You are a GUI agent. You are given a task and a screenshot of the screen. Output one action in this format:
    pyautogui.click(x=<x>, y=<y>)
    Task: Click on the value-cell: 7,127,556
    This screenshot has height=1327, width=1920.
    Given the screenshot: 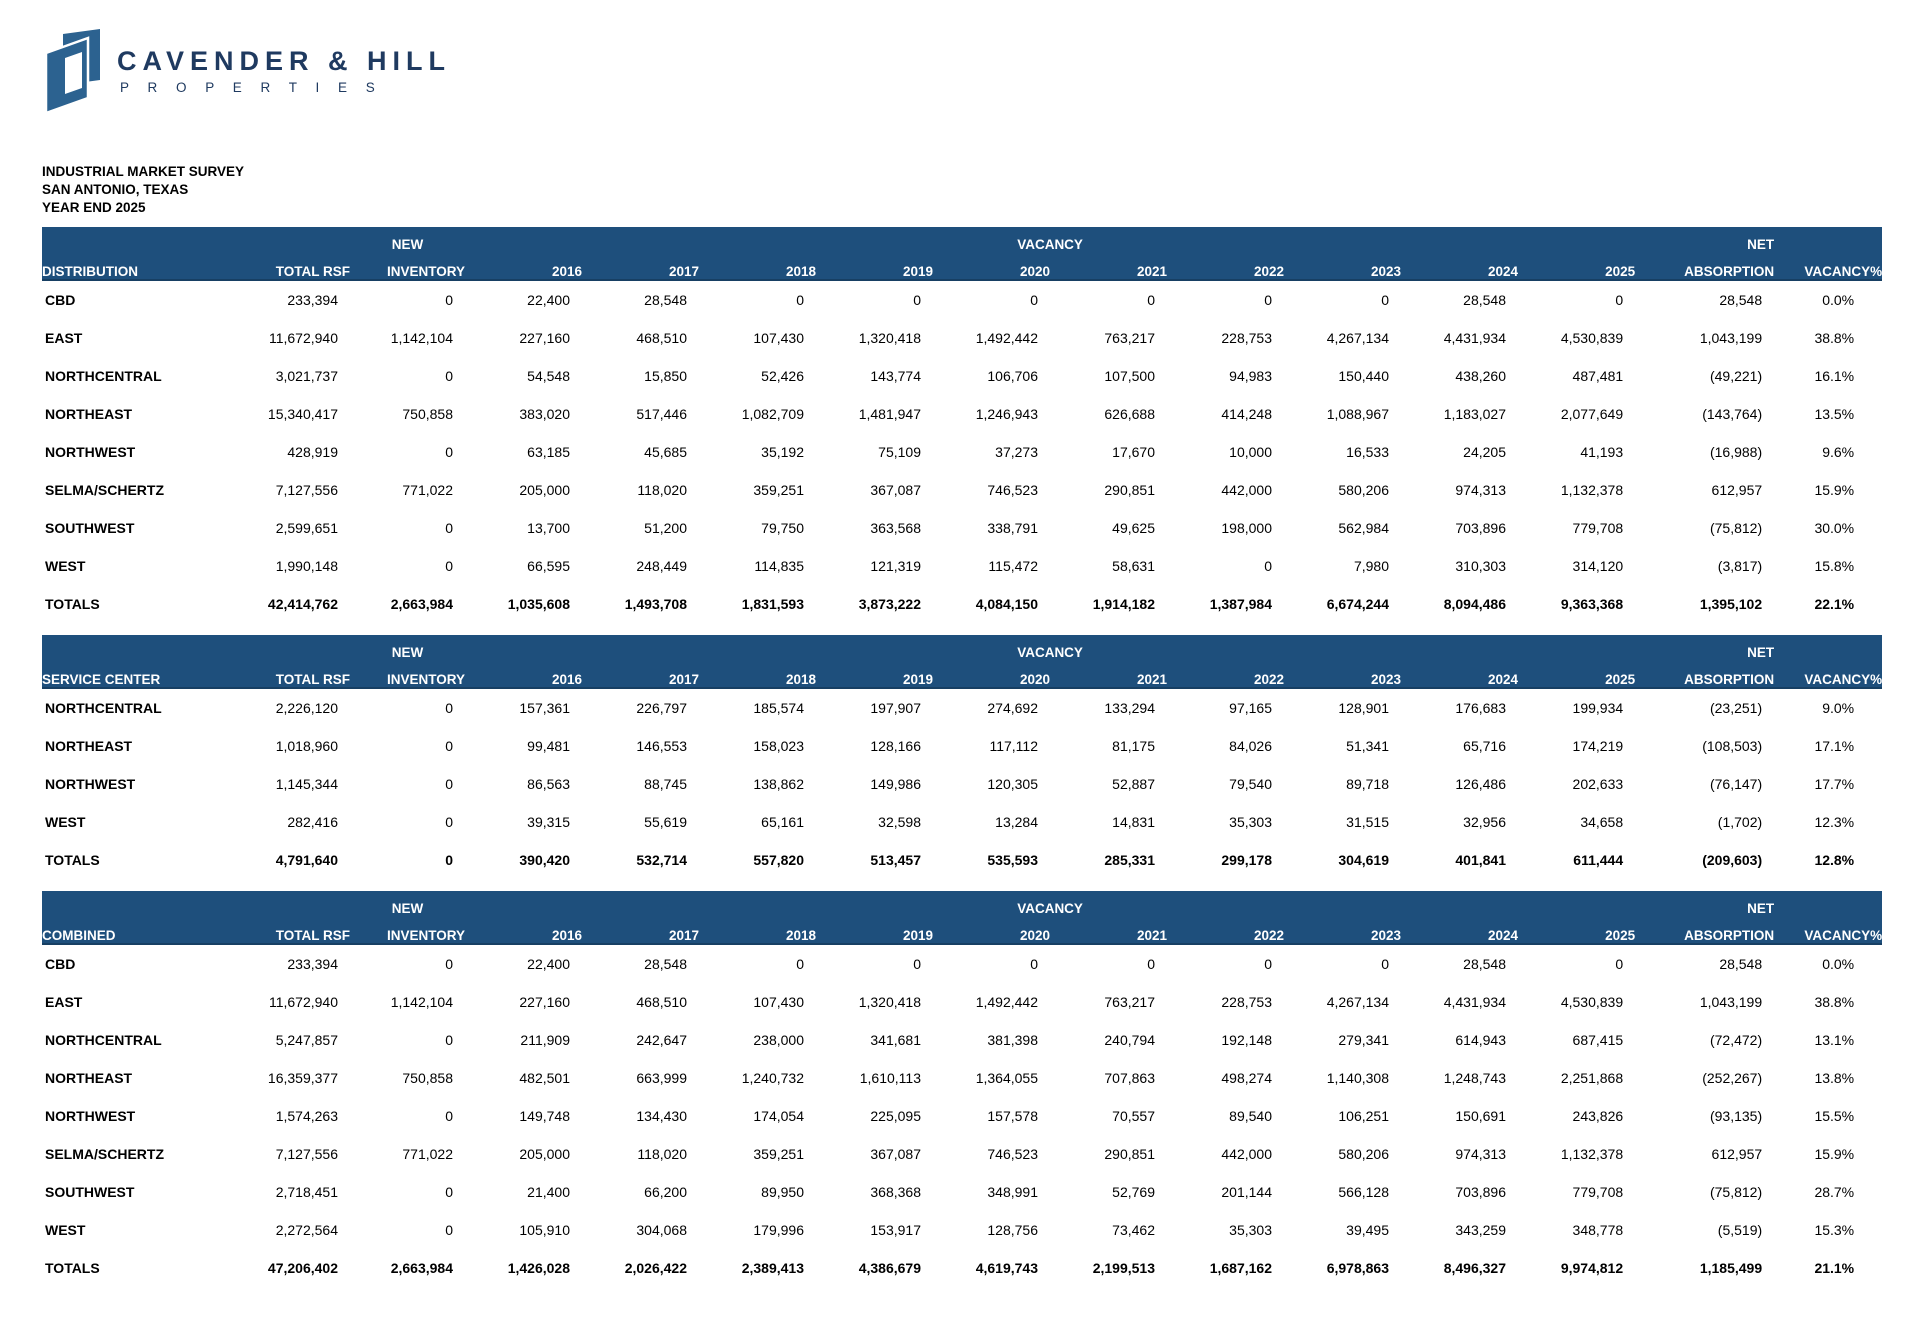 What is the action you would take?
    pyautogui.click(x=306, y=1154)
    